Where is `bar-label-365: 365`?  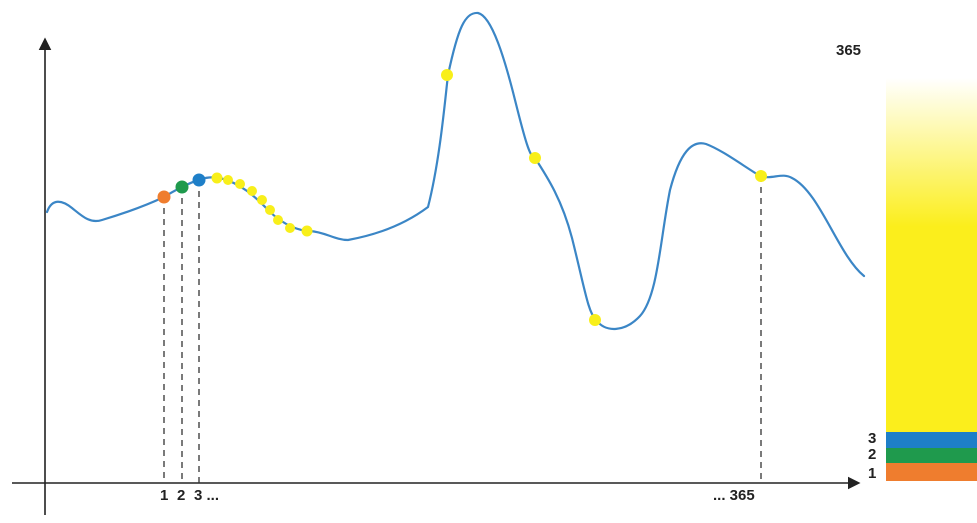
bar-label-365: 365 is located at coordinates (848, 50).